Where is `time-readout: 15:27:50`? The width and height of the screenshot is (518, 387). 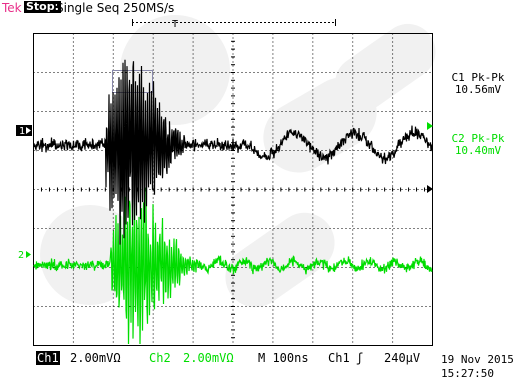
time-readout: 15:27:50 is located at coordinates (467, 373).